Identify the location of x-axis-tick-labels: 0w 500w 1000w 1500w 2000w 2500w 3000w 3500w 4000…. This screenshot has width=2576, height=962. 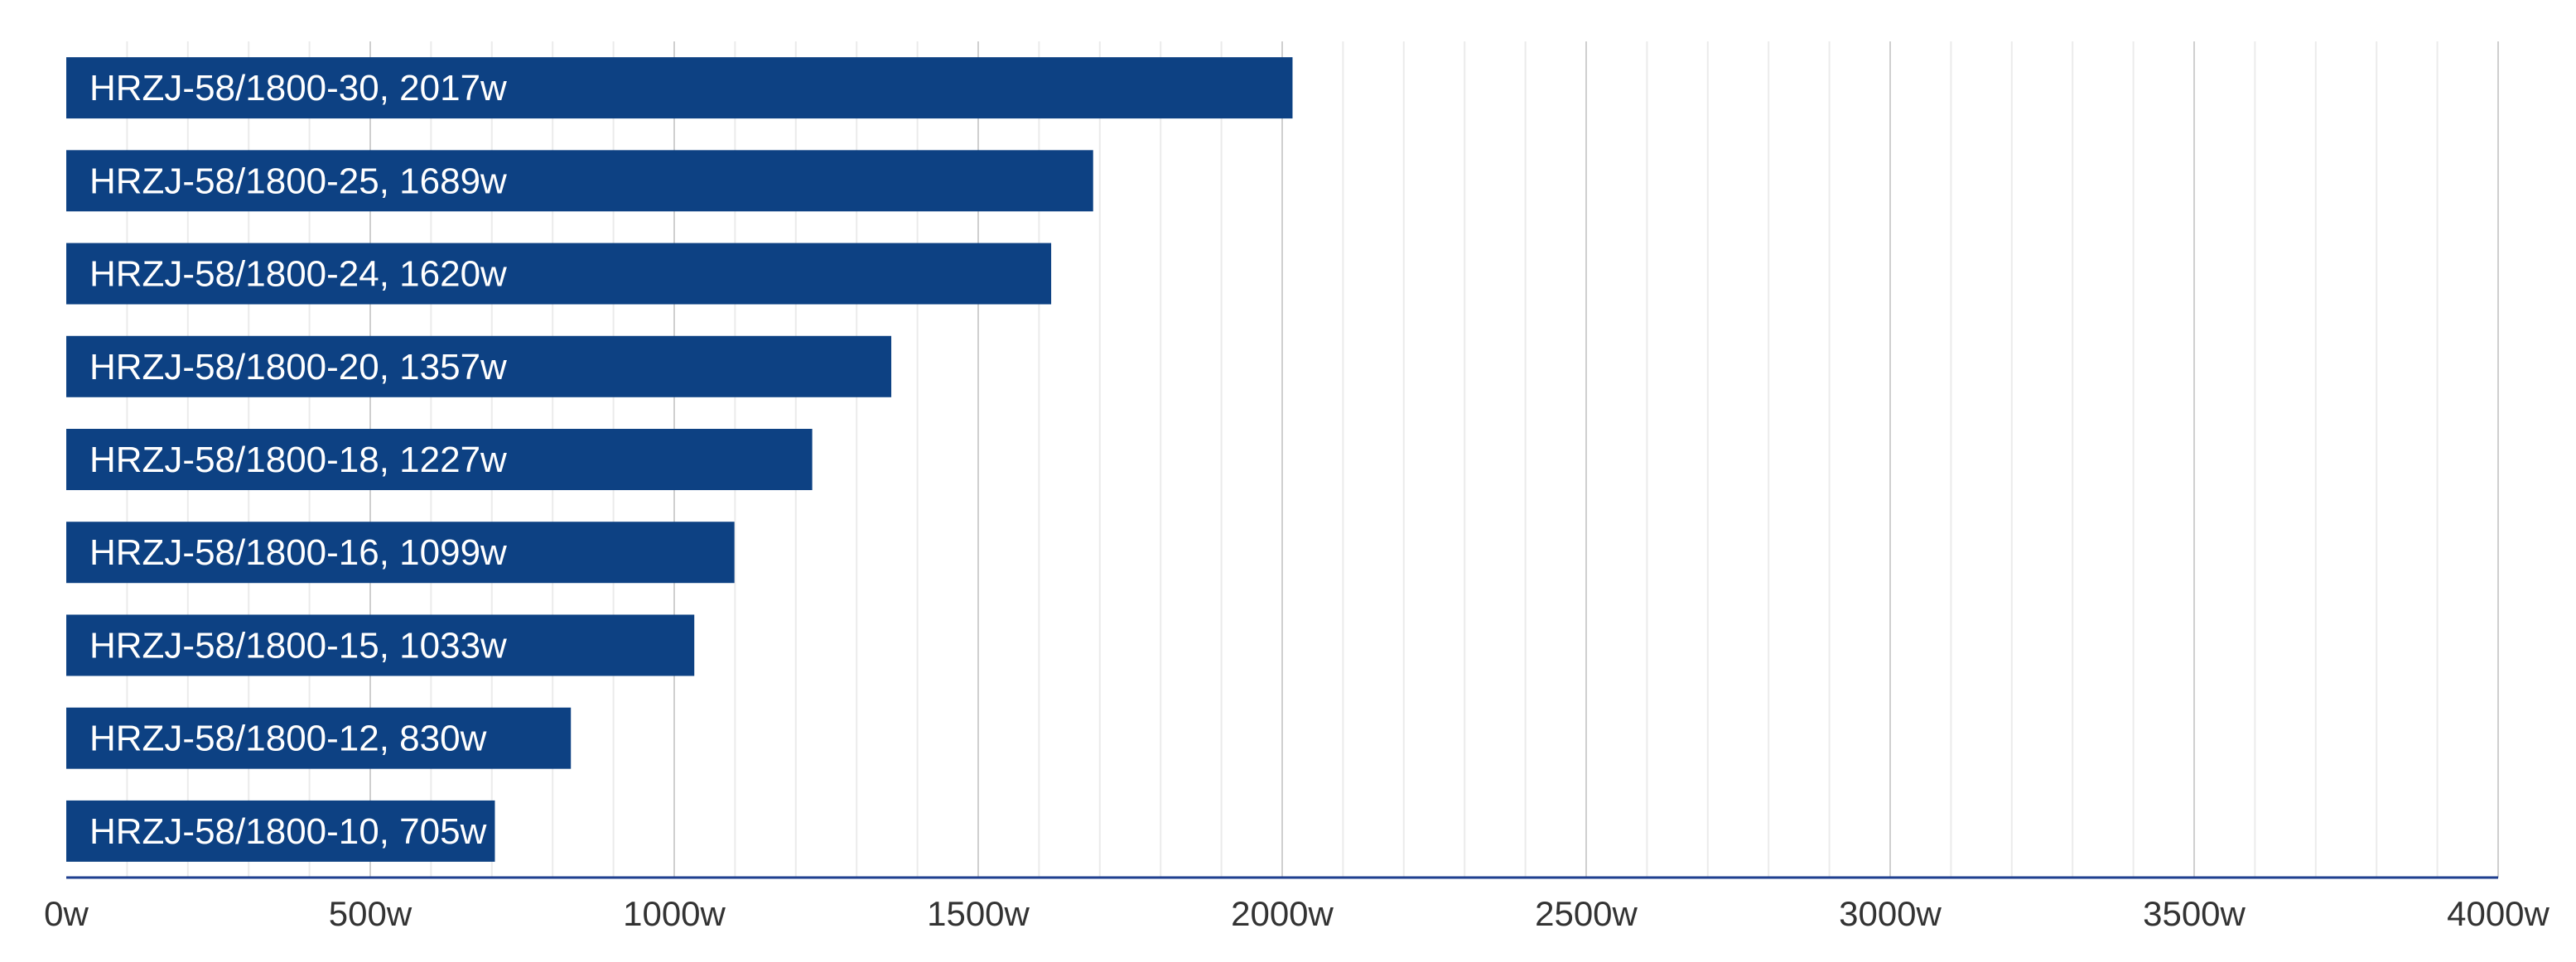
(1296, 913).